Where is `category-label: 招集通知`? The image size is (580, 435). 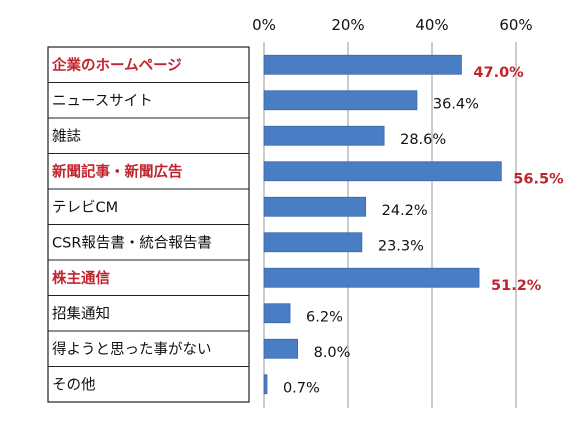
category-label: 招集通知 is located at coordinates (81, 313).